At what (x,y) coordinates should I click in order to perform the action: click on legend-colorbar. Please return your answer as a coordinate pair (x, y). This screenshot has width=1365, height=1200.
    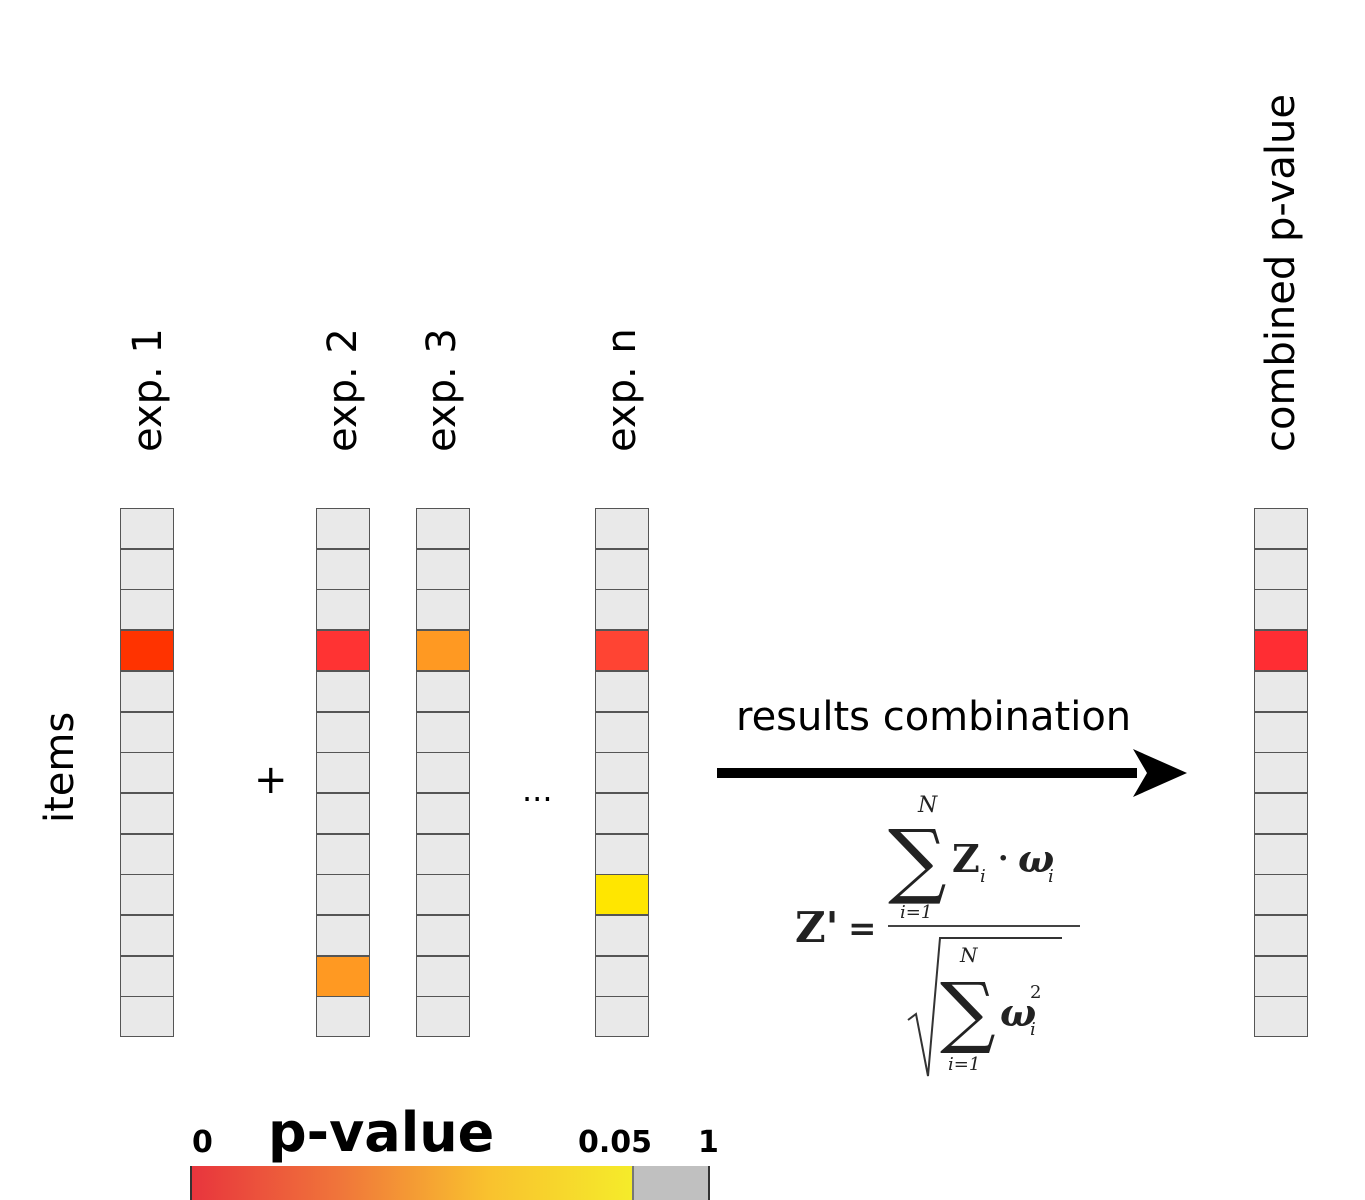
    Looking at the image, I should click on (450, 1183).